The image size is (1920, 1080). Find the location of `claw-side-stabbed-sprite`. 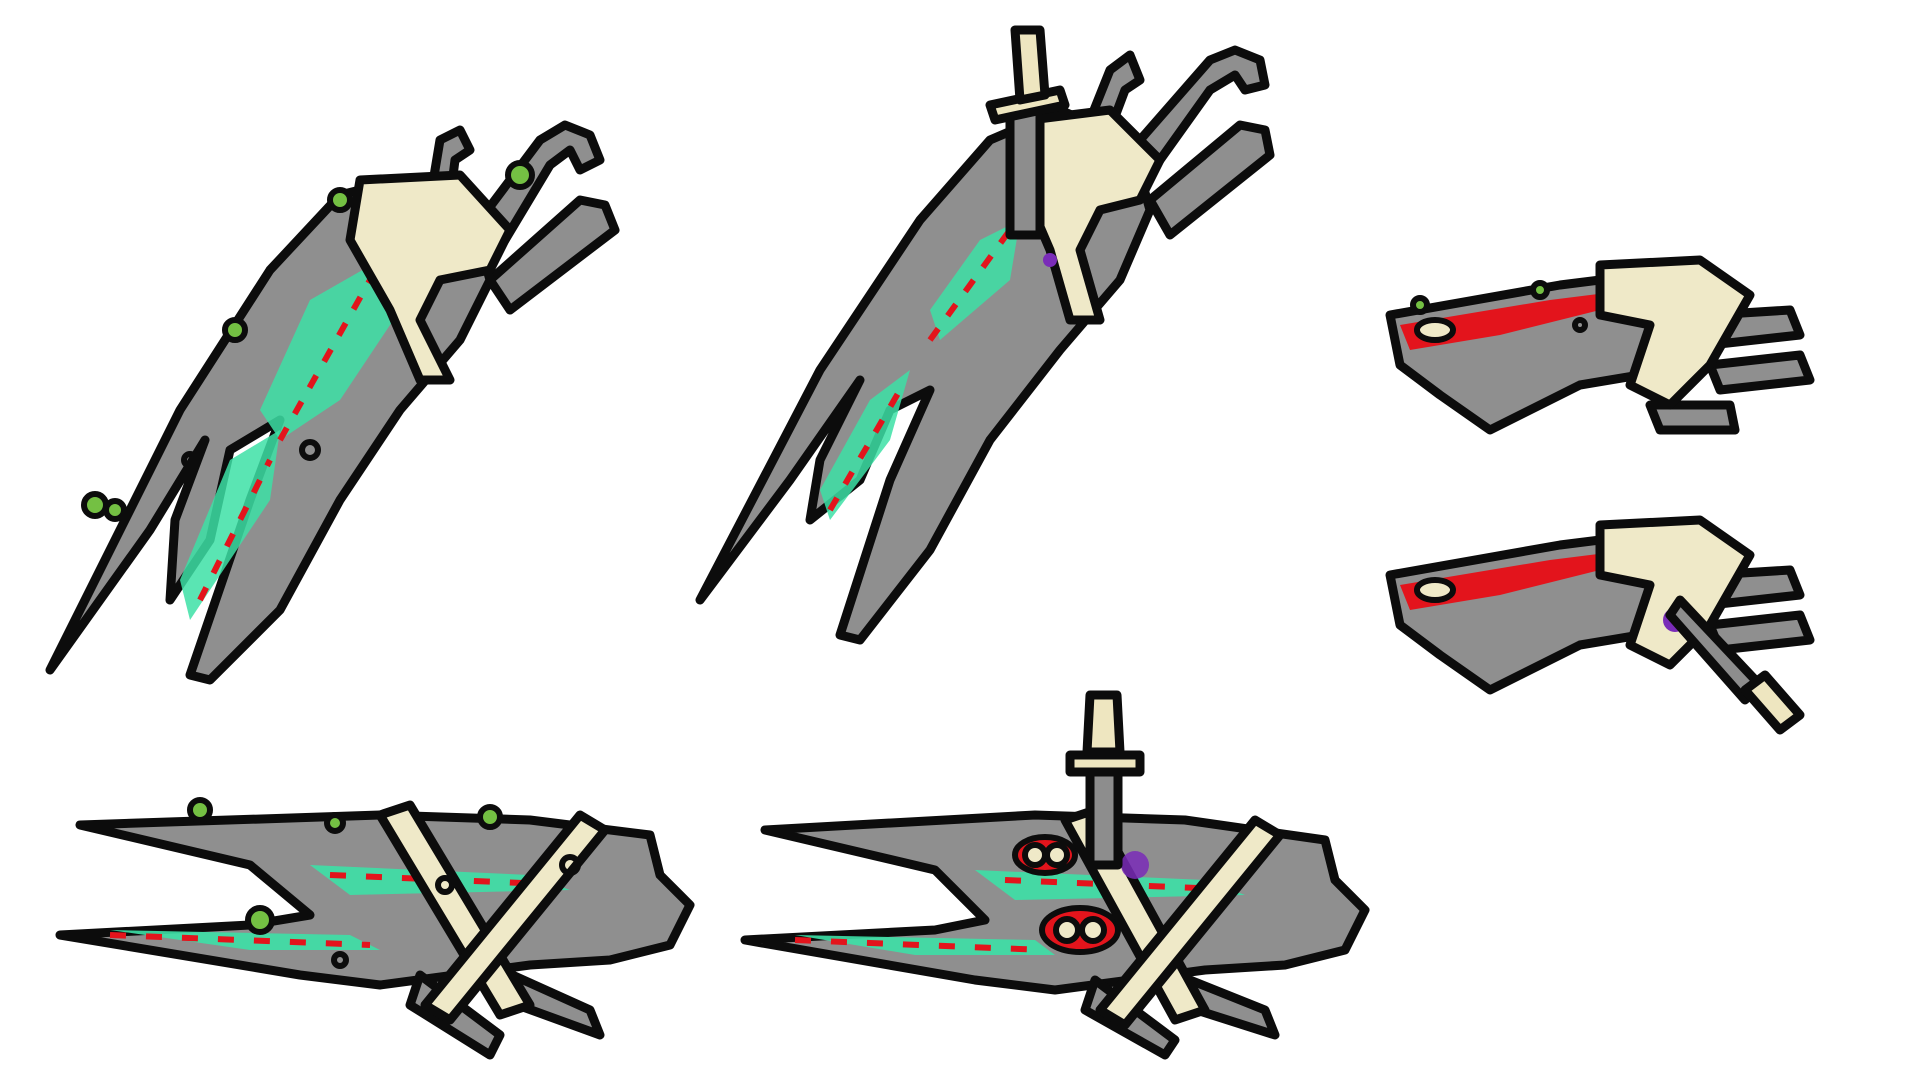

claw-side-stabbed-sprite is located at coordinates (1600, 625).